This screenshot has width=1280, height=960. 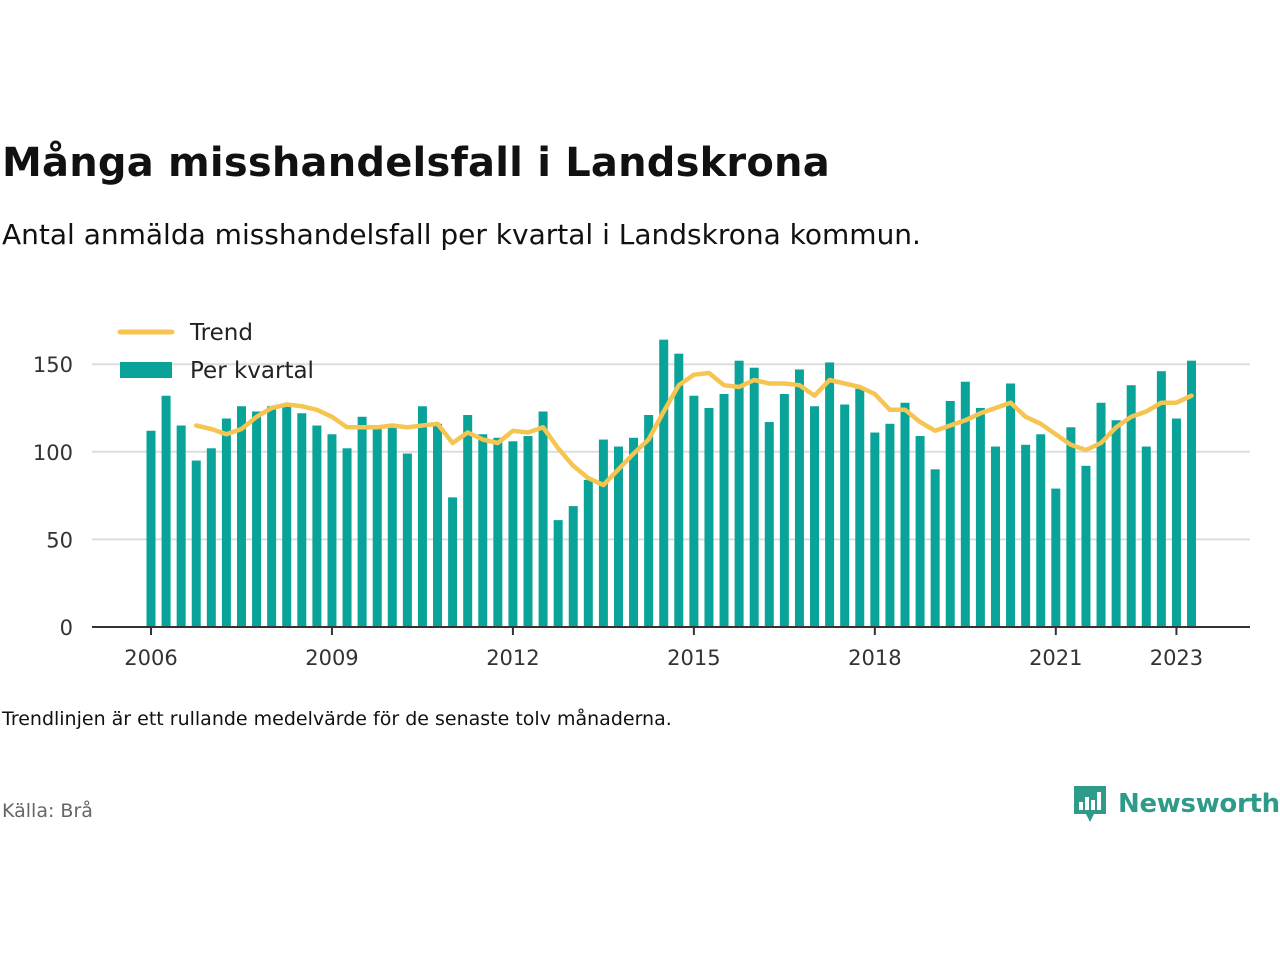 What do you see at coordinates (146, 370) in the screenshot?
I see `legend-bar-swatch` at bounding box center [146, 370].